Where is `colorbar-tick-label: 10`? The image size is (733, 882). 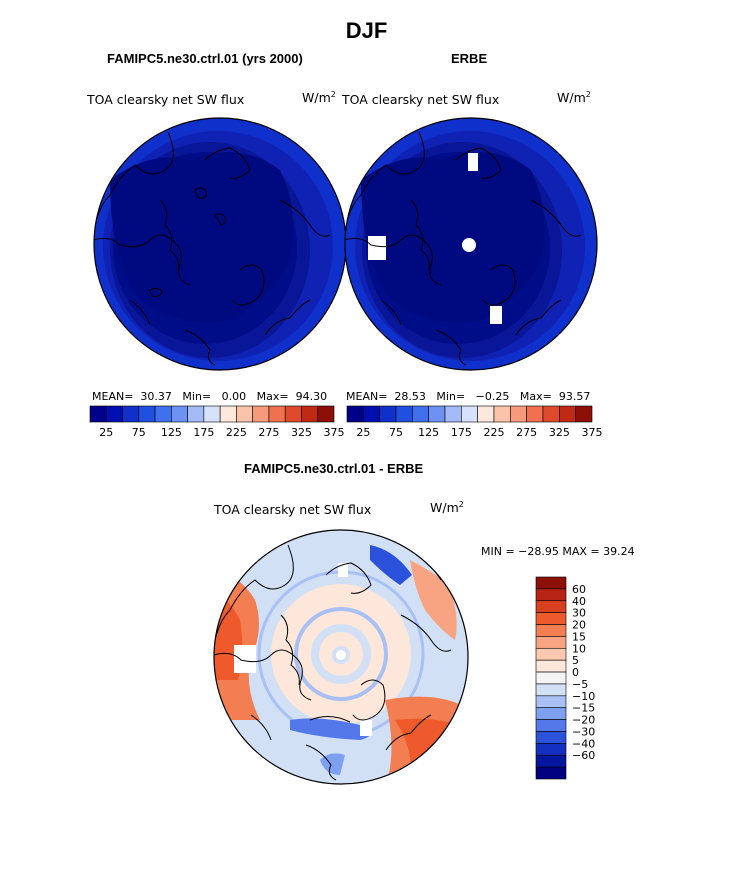 colorbar-tick-label: 10 is located at coordinates (579, 648).